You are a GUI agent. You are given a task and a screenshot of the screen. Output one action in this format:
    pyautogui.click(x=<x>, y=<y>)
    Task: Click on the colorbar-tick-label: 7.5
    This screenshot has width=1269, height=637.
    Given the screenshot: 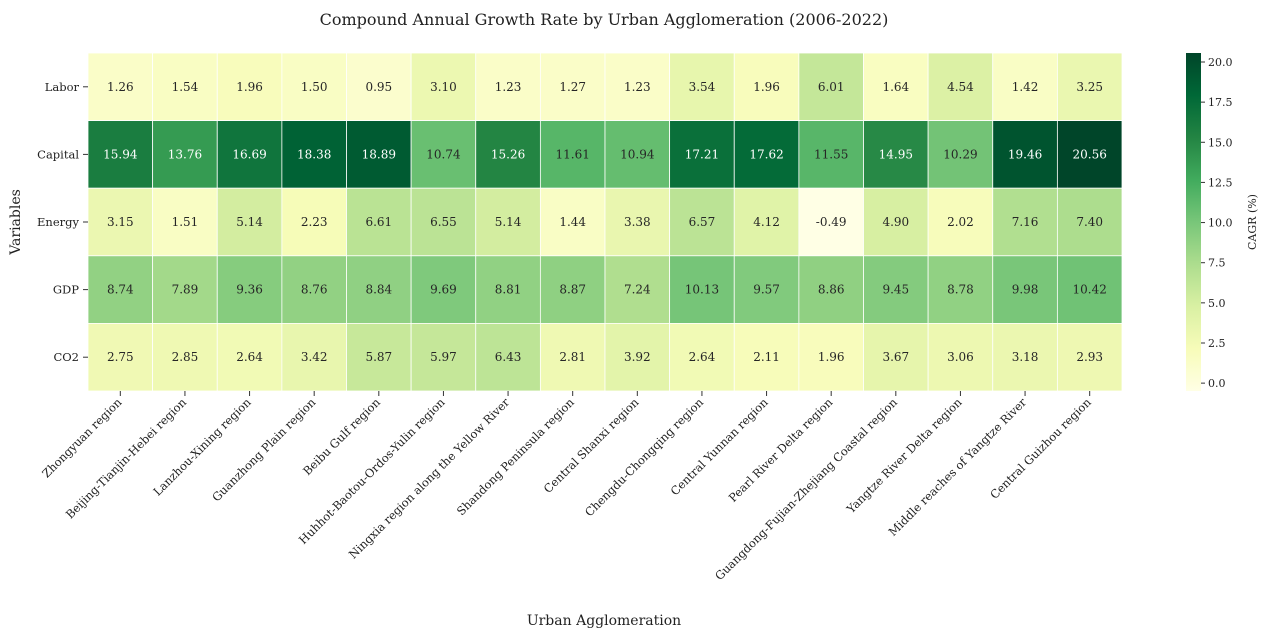 What is the action you would take?
    pyautogui.click(x=1217, y=263)
    